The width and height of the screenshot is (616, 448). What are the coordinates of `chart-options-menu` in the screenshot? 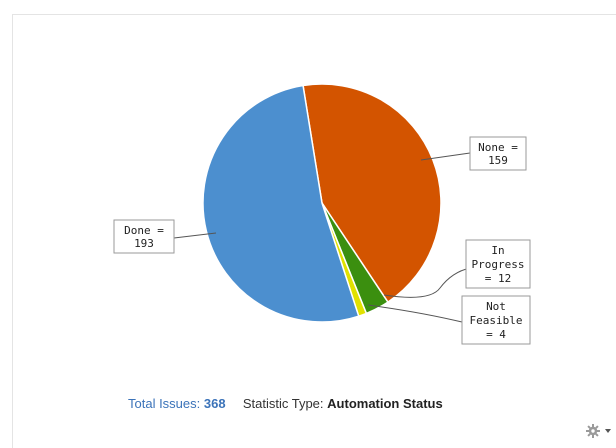 It's located at (599, 431).